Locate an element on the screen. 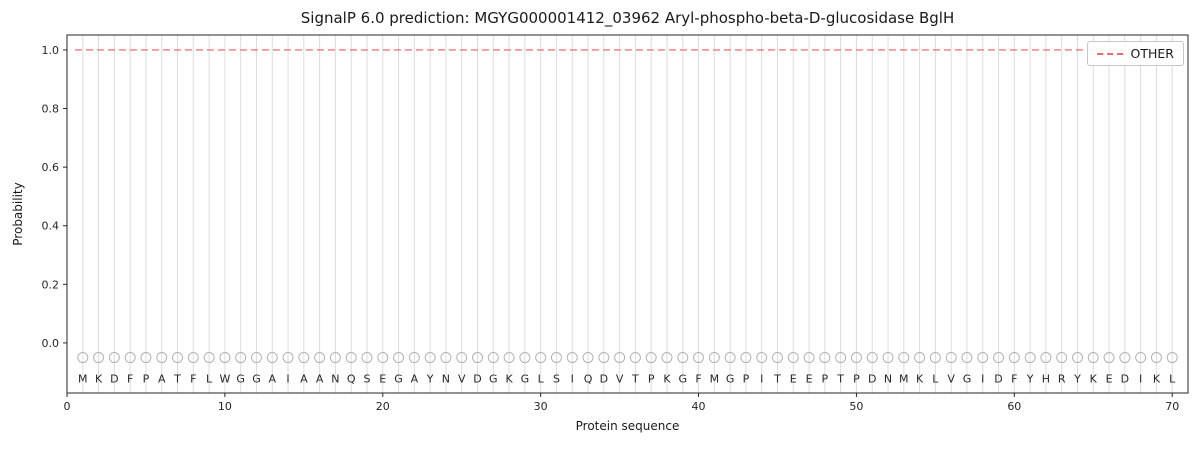 The width and height of the screenshot is (1200, 450). svg-text: 50 is located at coordinates (856, 406).